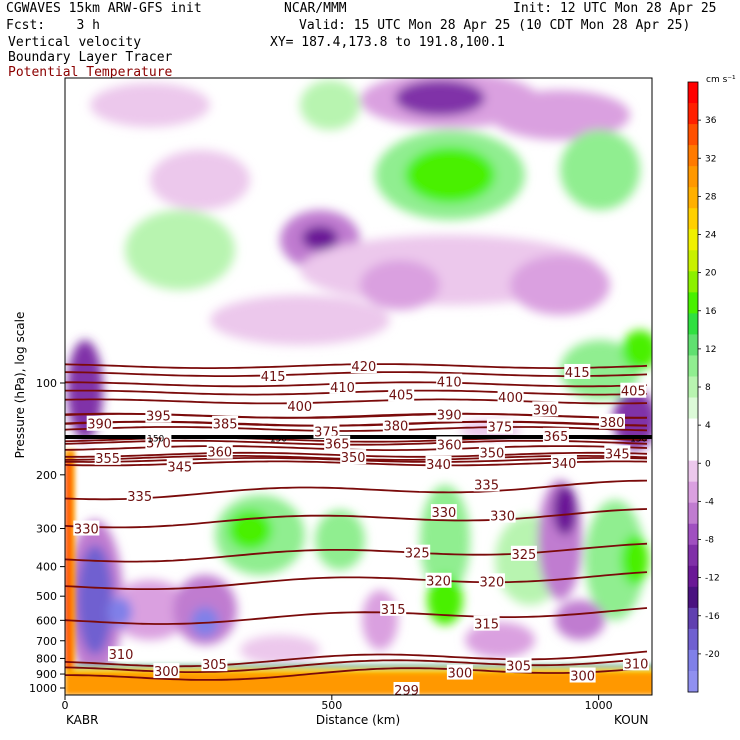  What do you see at coordinates (46, 674) in the screenshot?
I see `y-tick-label: 900` at bounding box center [46, 674].